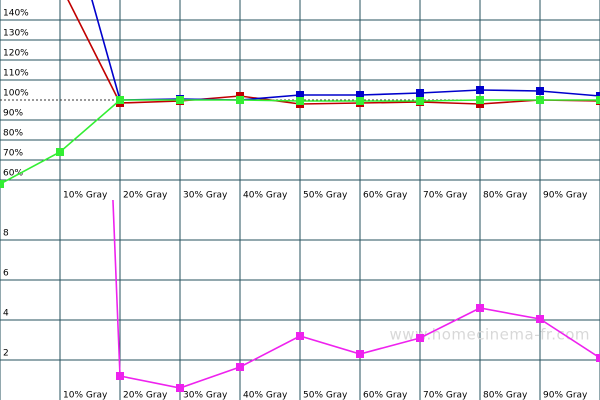  What do you see at coordinates (16, 14) in the screenshot?
I see `y-tick-label: 140%` at bounding box center [16, 14].